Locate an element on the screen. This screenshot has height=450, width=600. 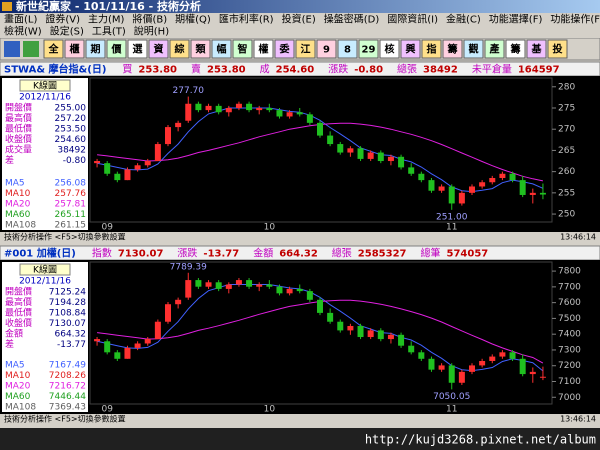
menu-item: 設定(S) is located at coordinates (67, 31).